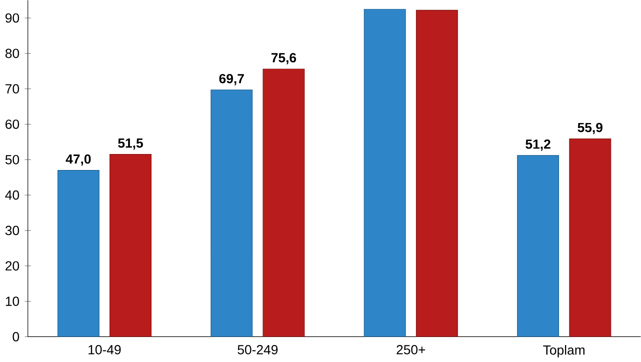 The width and height of the screenshot is (641, 362). I want to click on y-tick-label: 0, so click(16, 337).